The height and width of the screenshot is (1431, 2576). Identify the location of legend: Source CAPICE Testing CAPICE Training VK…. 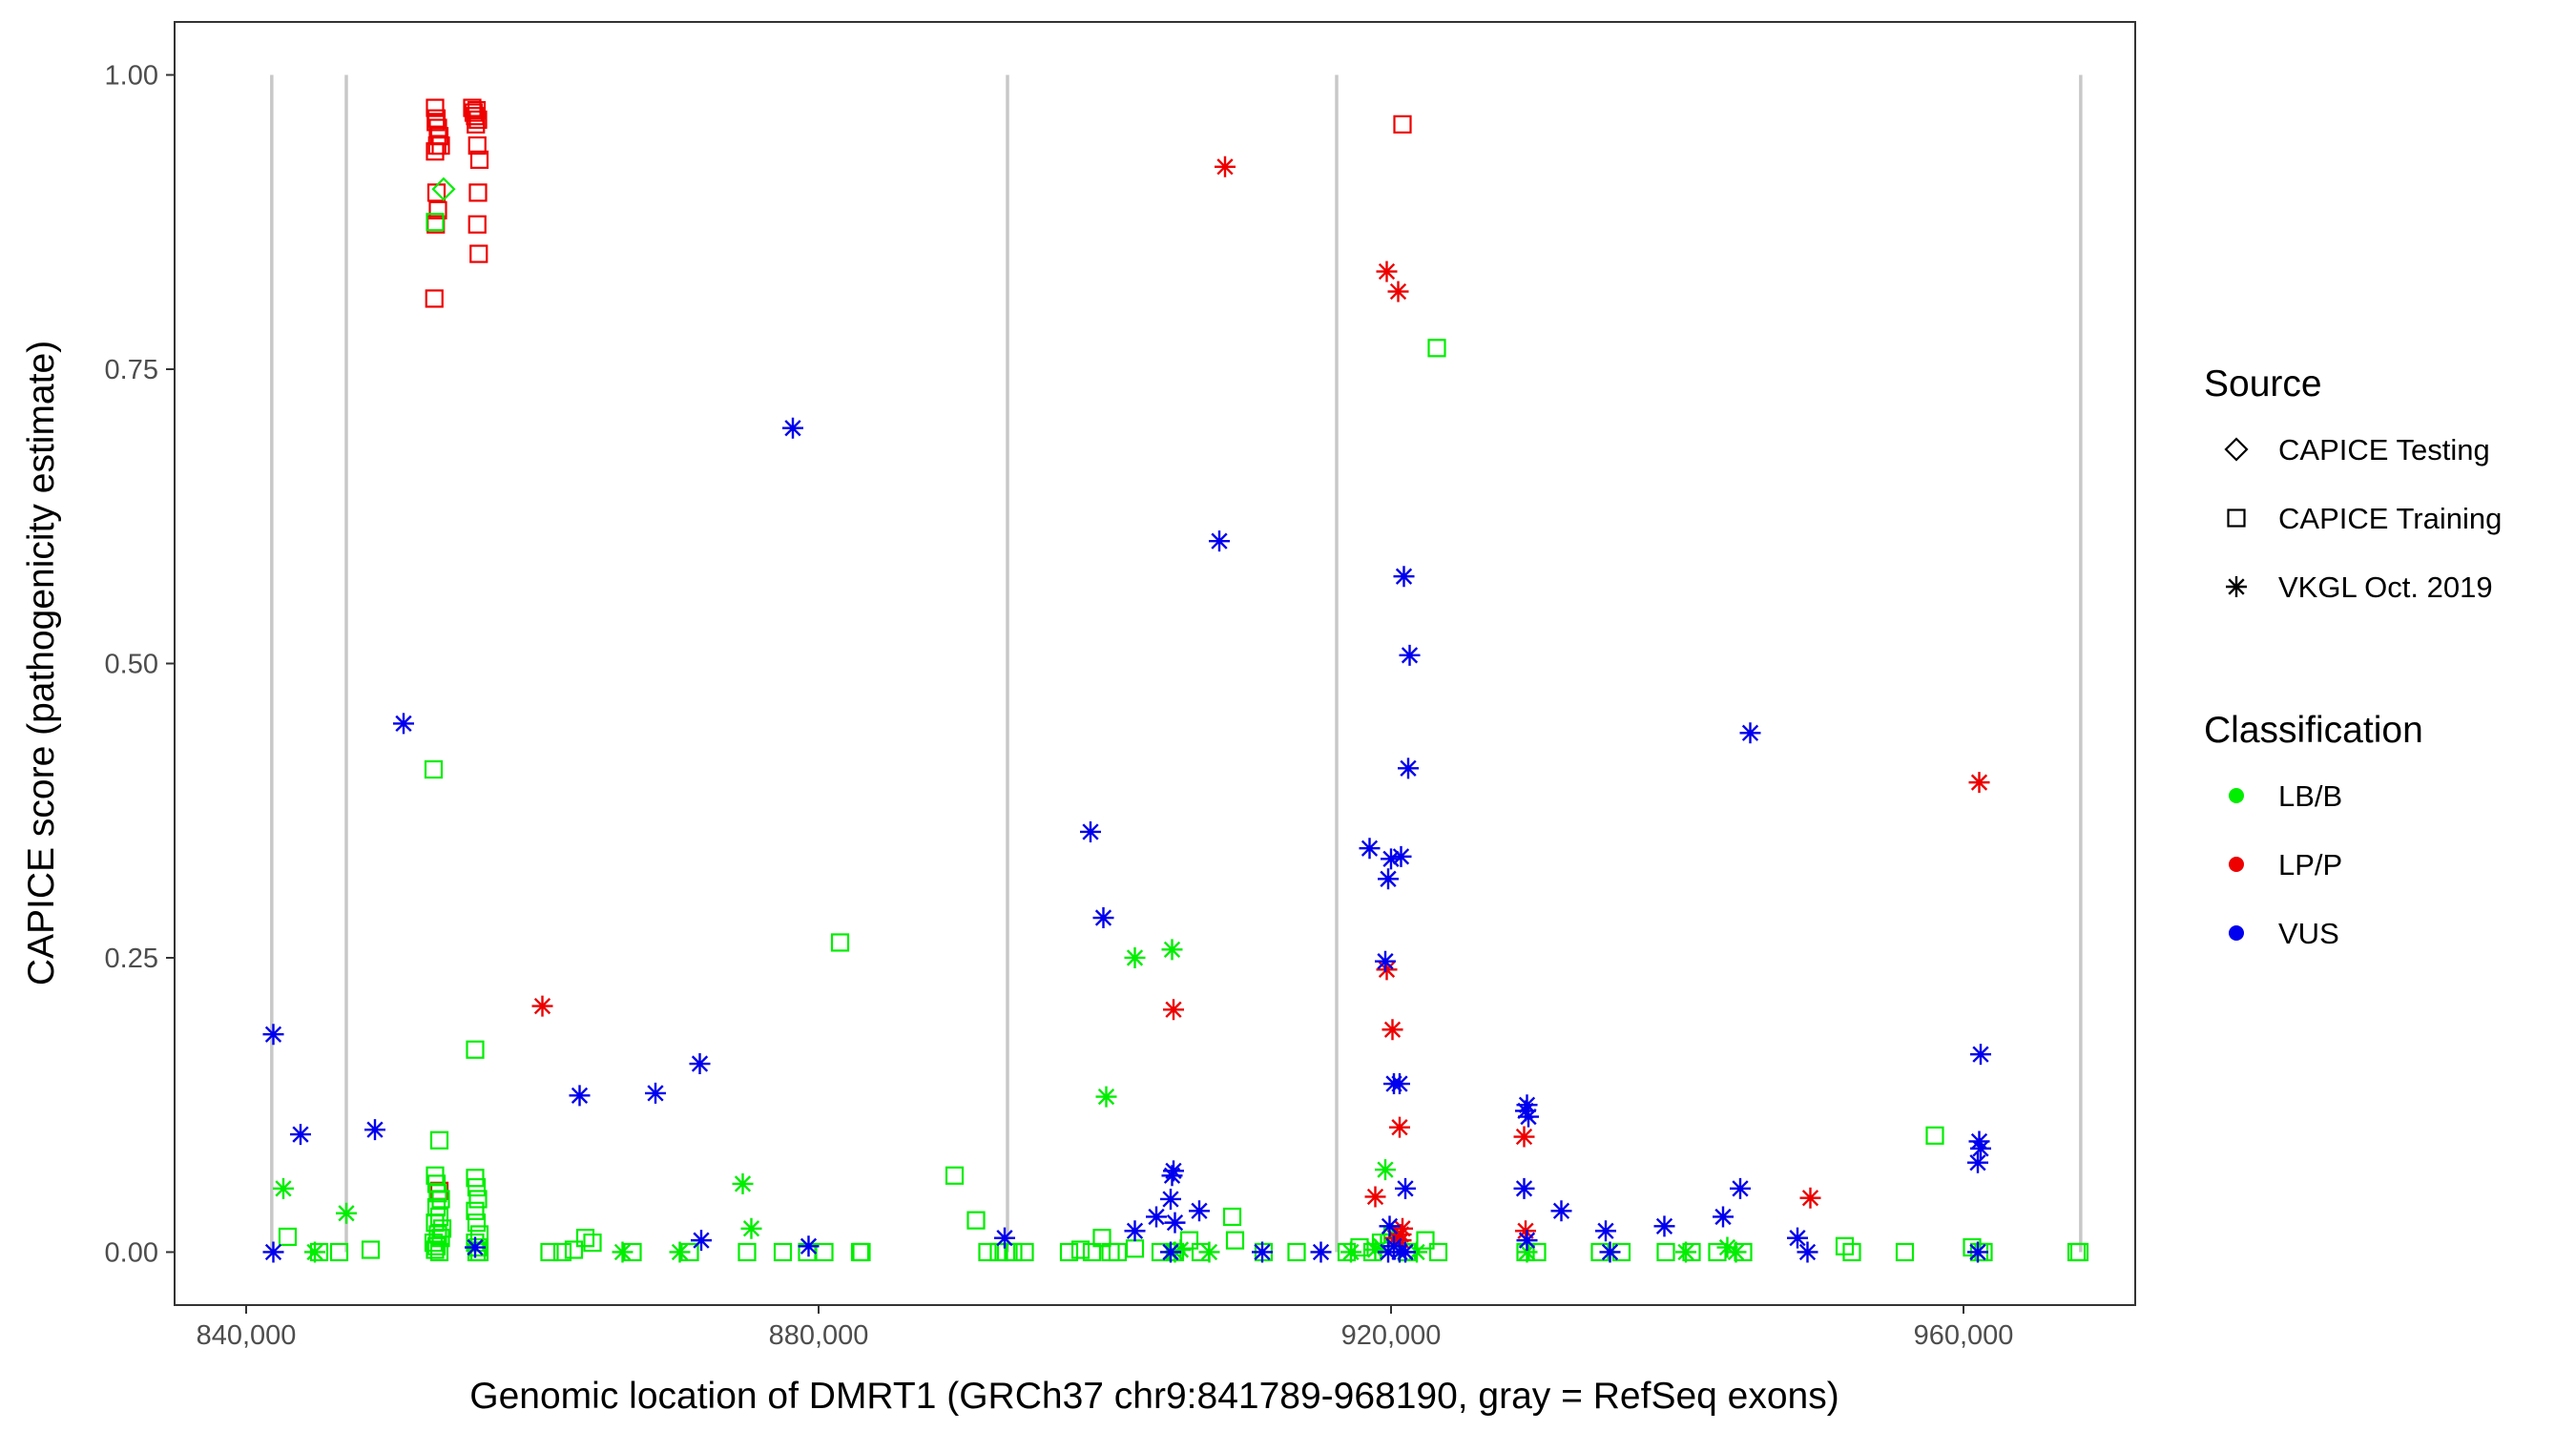
(2353, 656).